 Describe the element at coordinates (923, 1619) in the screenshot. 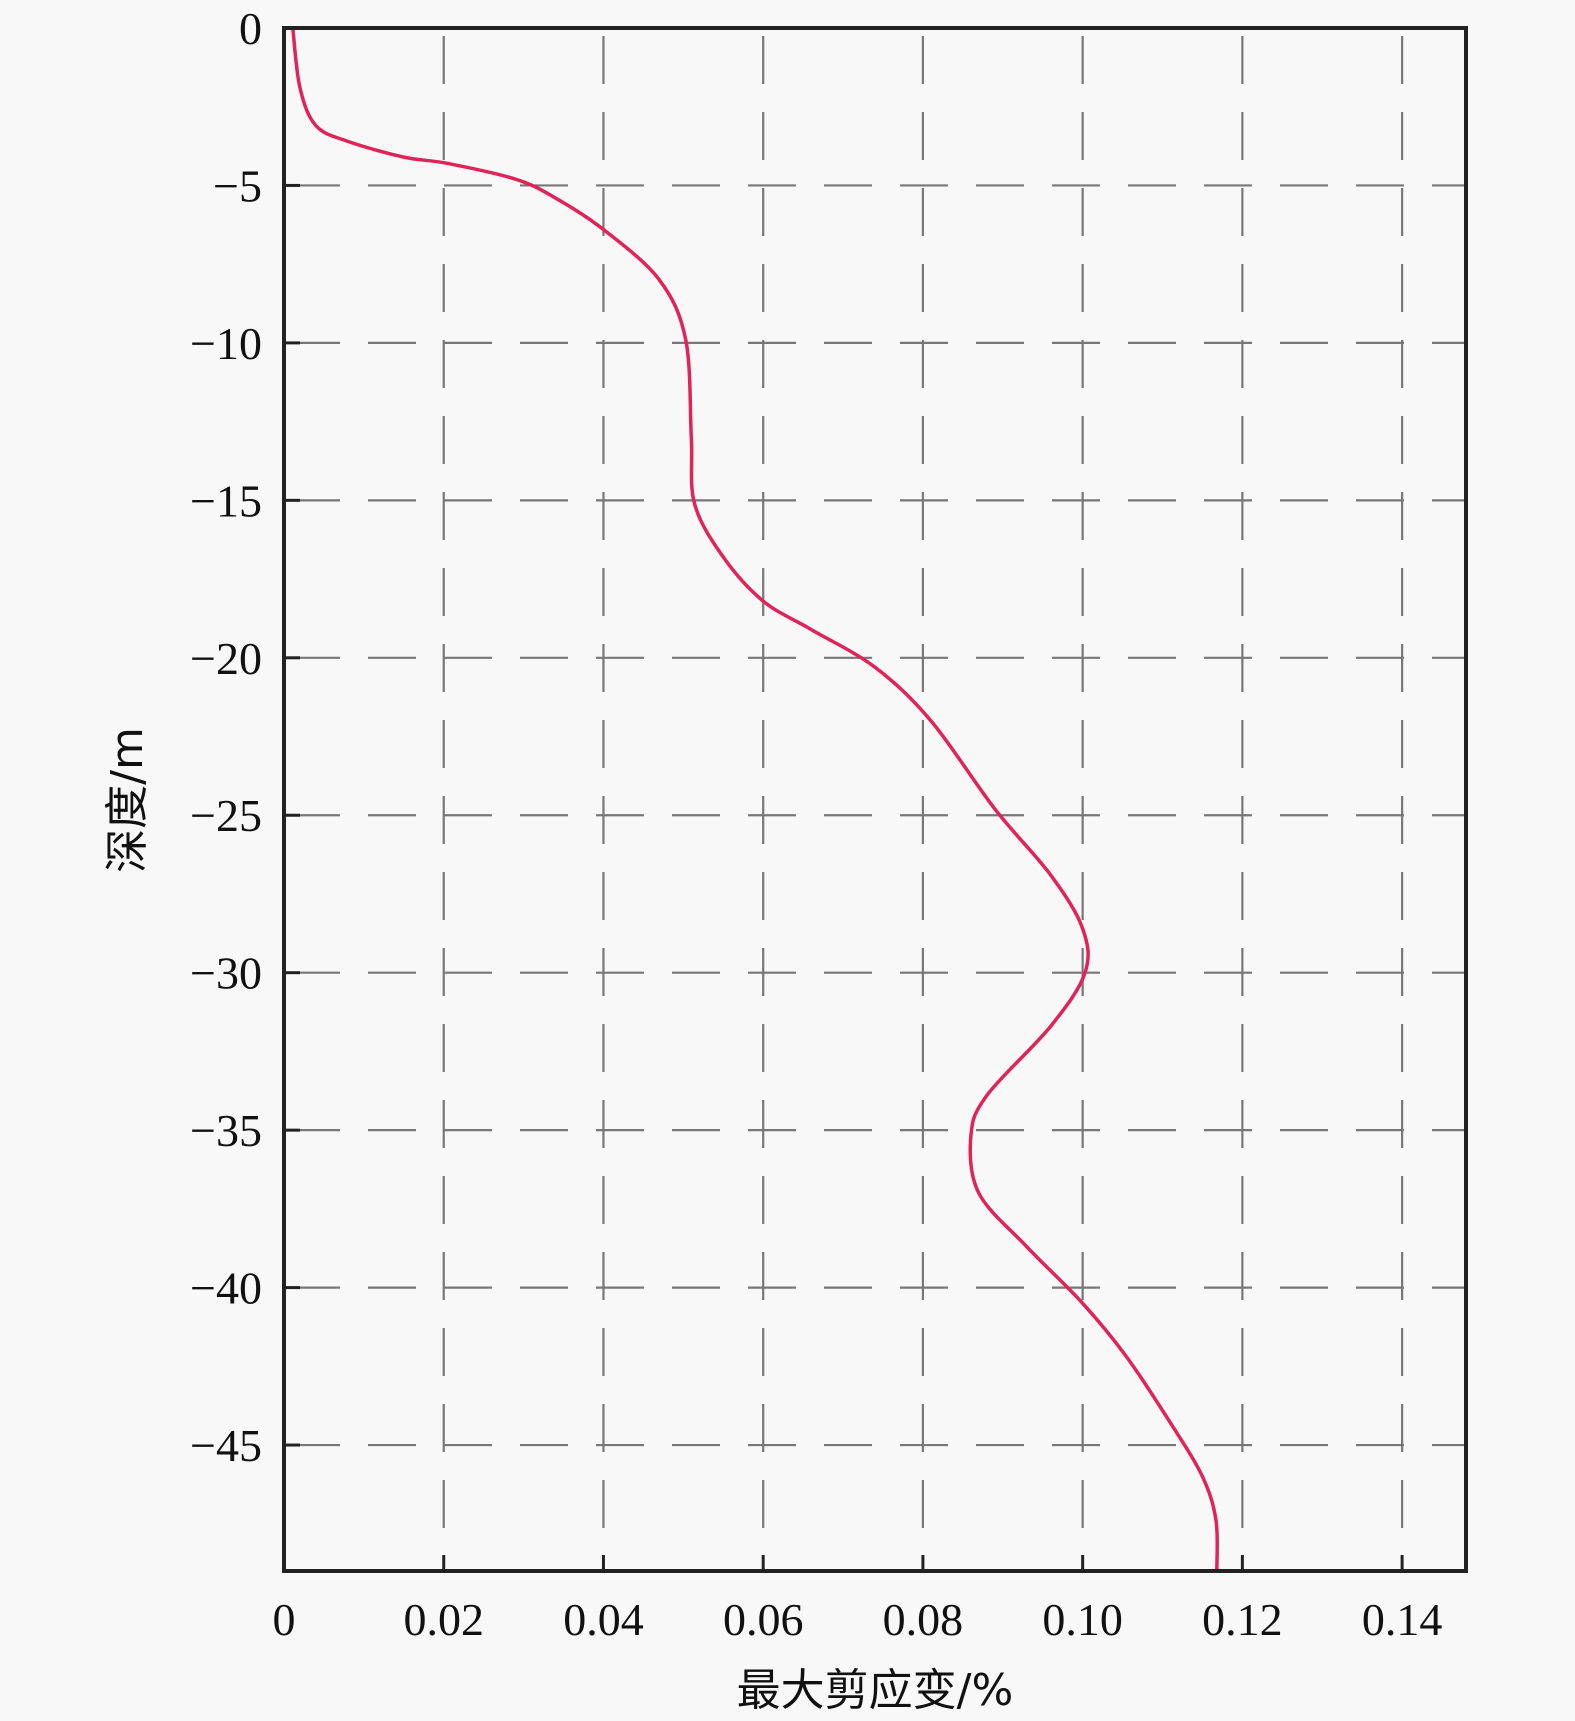

I see `x-tick-label: 0.08` at that location.